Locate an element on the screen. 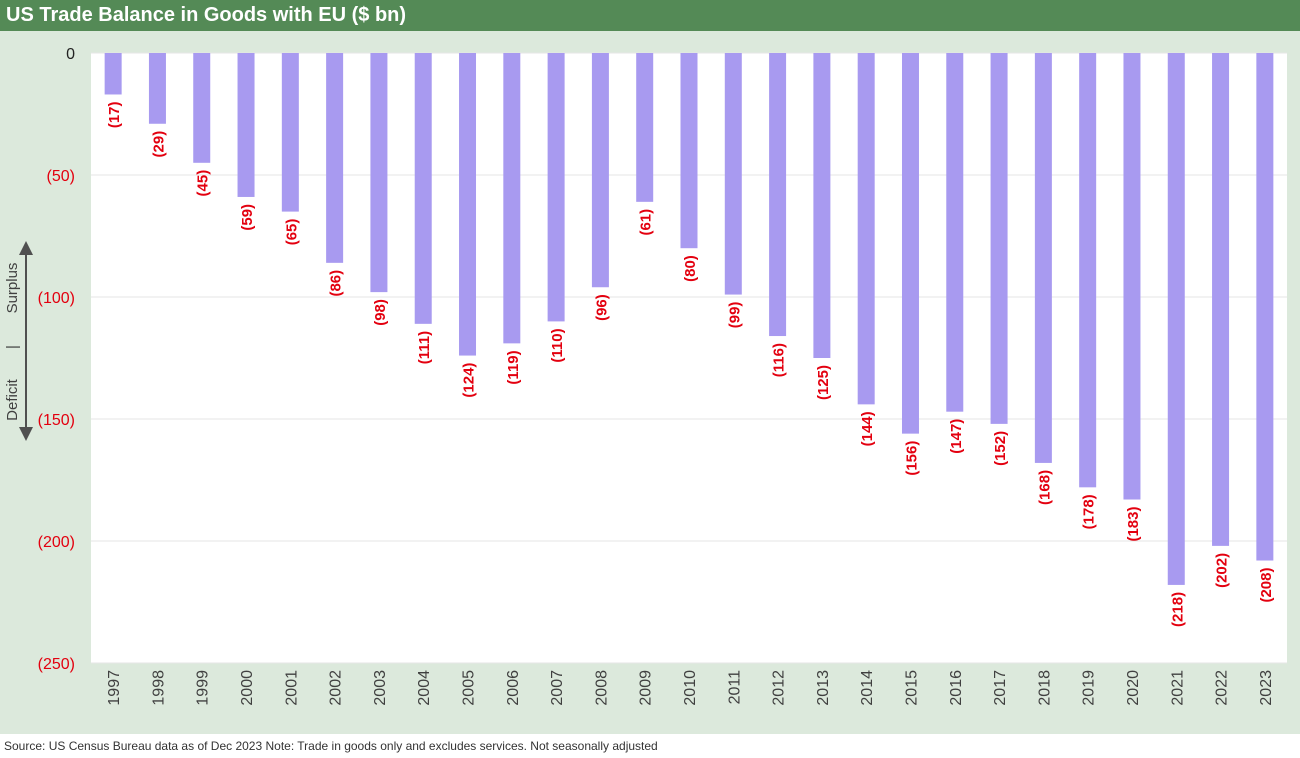  y-tick-label: (50) is located at coordinates (61, 176).